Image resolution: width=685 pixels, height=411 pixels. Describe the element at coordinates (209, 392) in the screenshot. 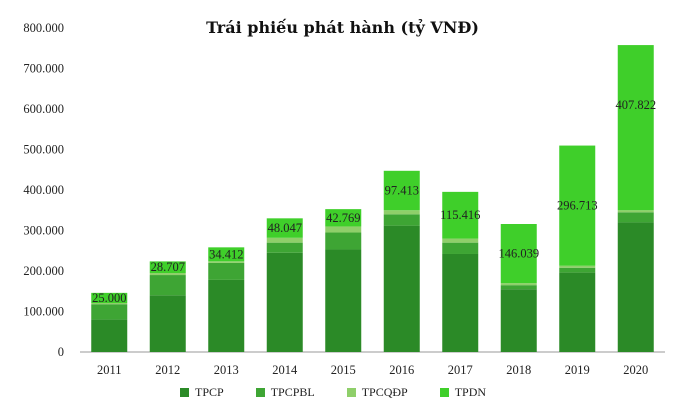

I see `legend-label: TPCP` at that location.